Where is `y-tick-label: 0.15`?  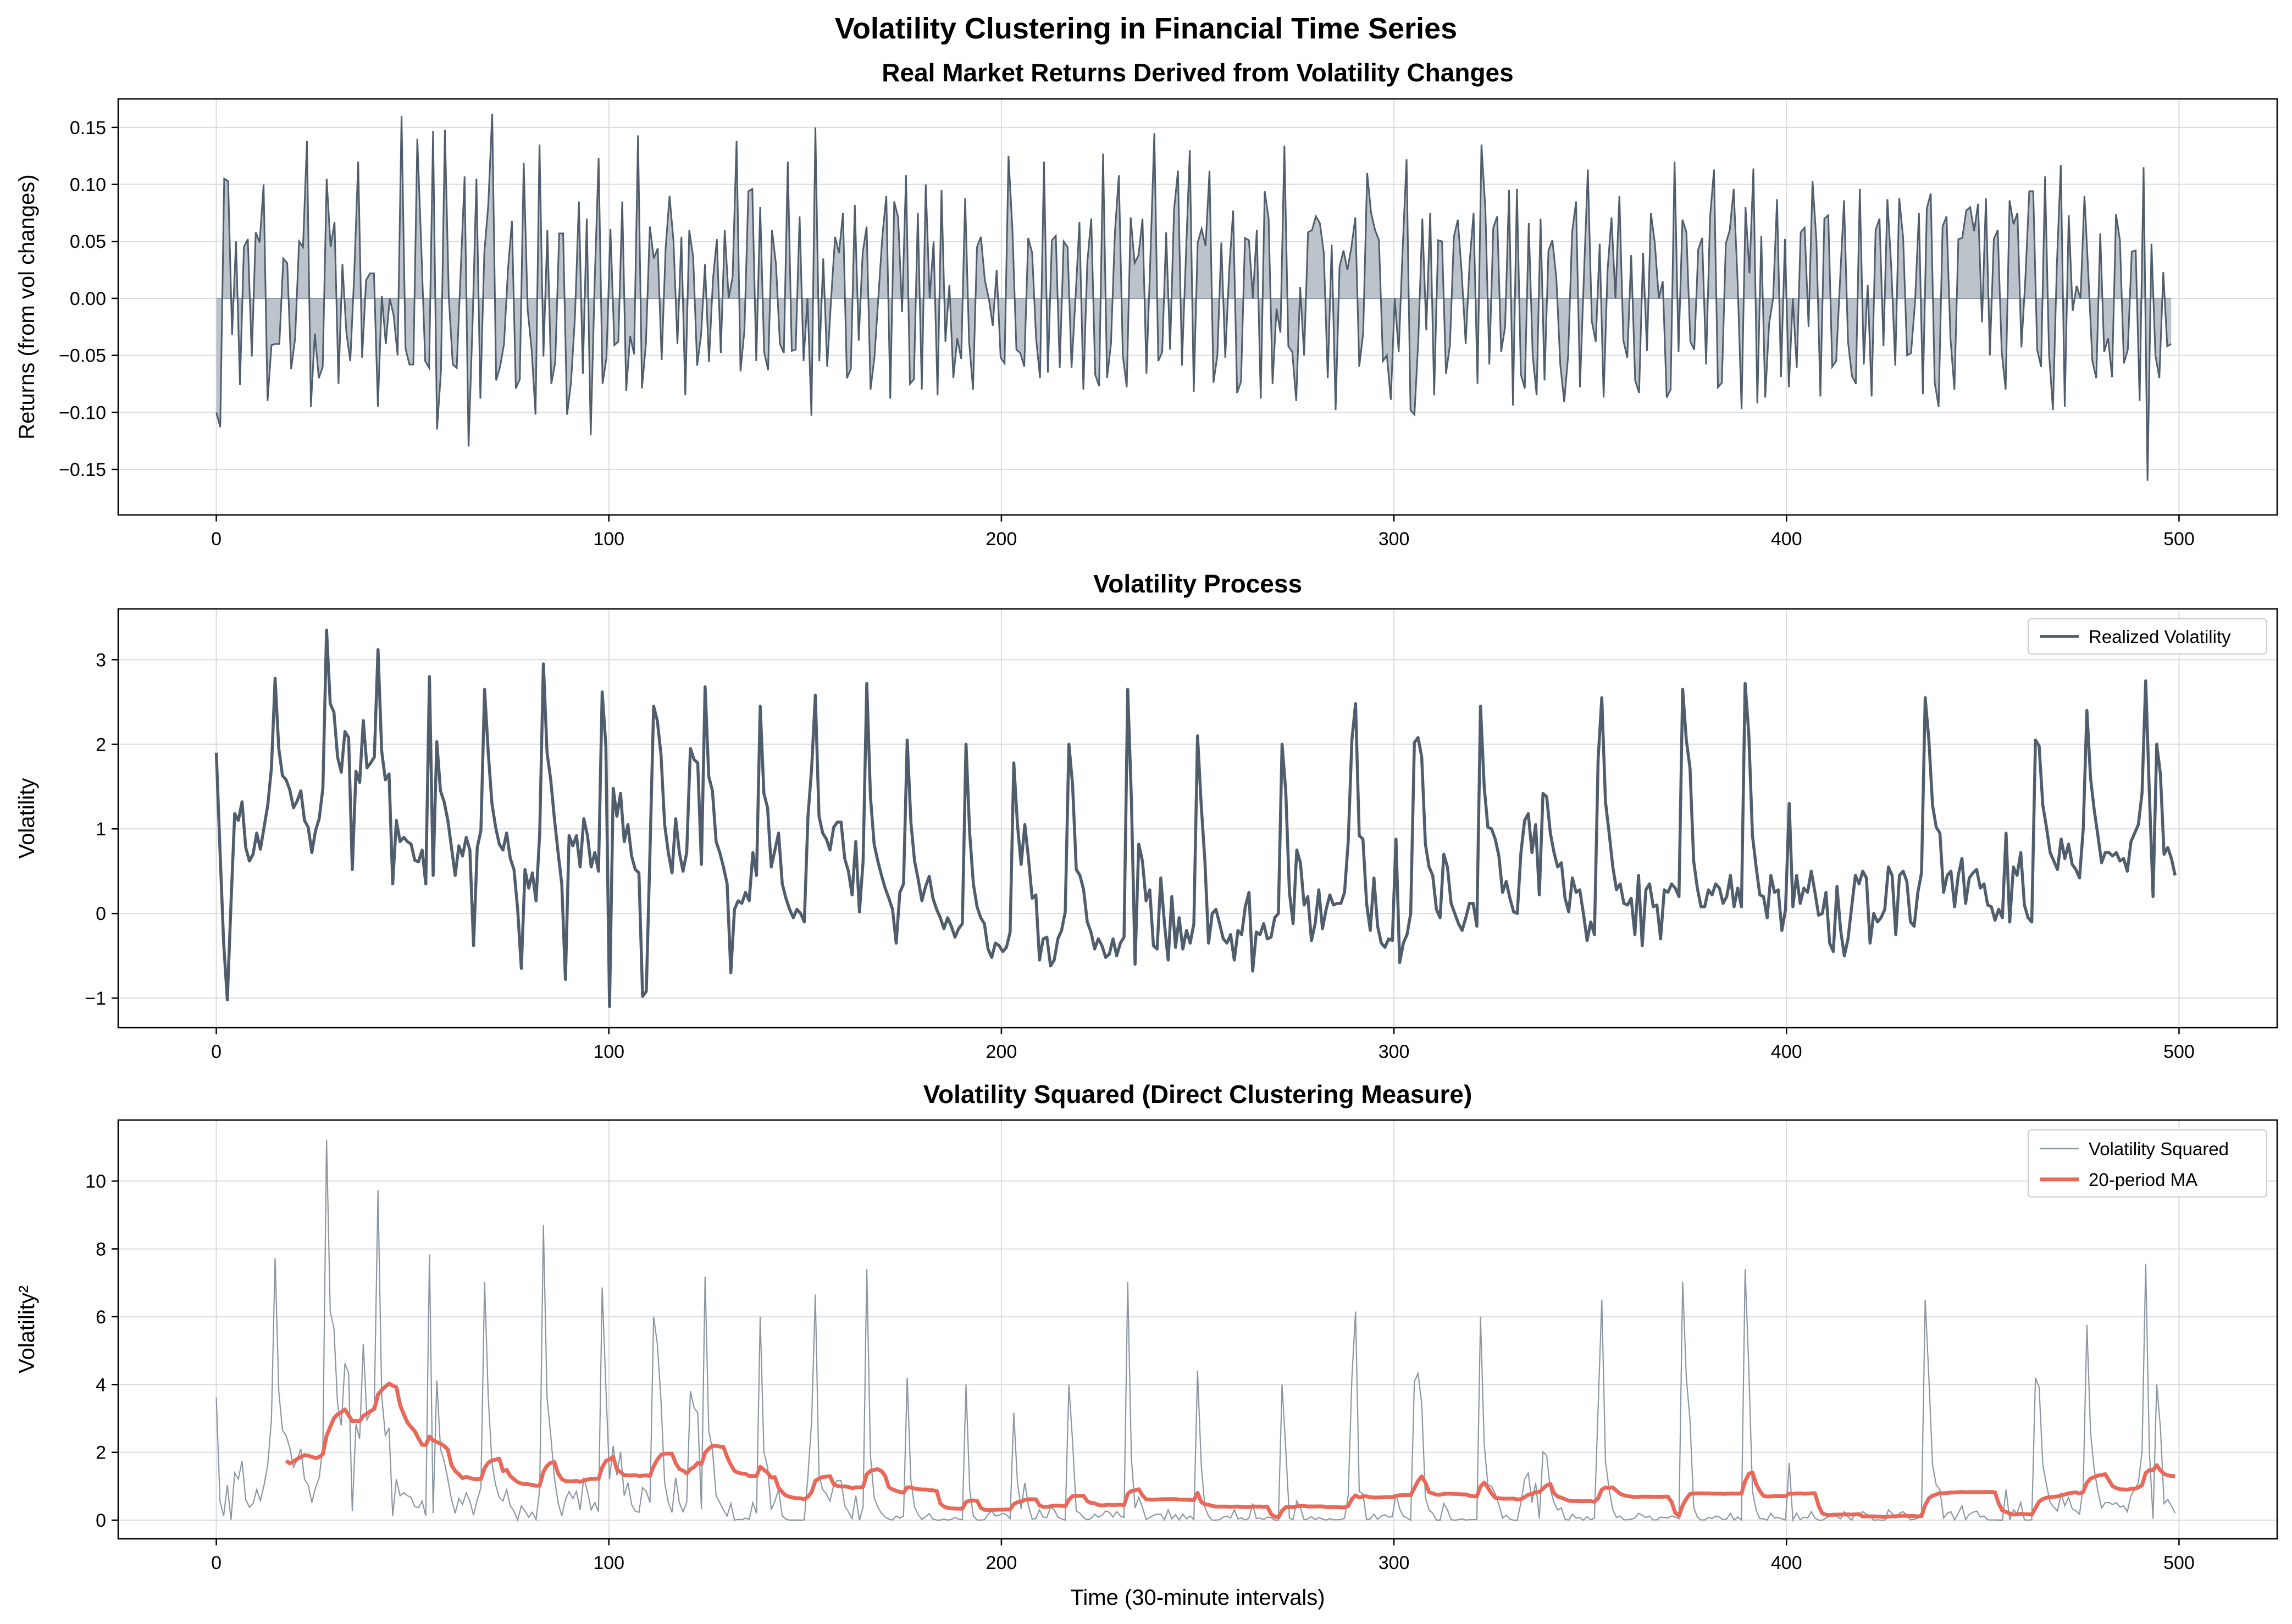 y-tick-label: 0.15 is located at coordinates (88, 128).